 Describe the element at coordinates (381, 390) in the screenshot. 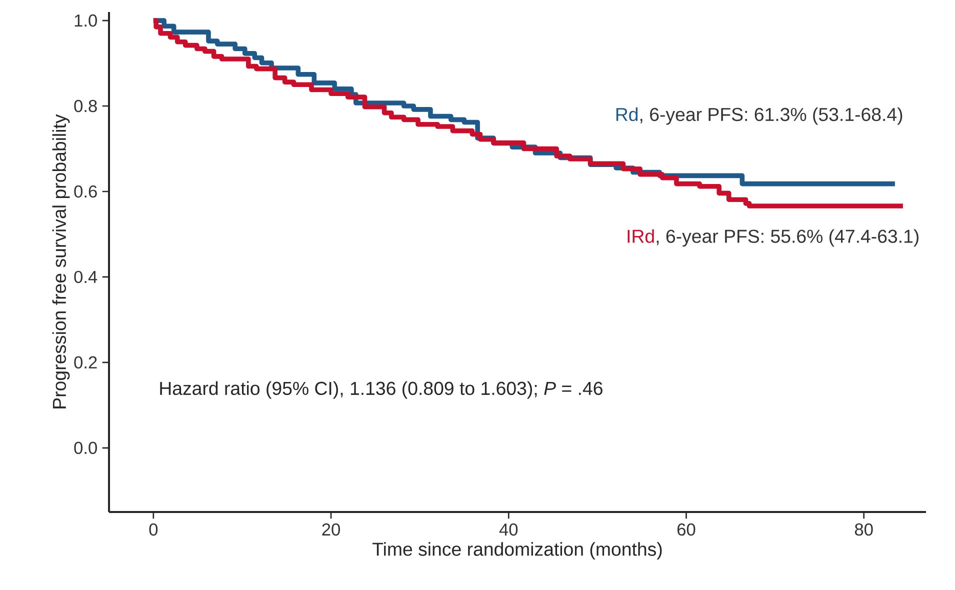

I see `annotation: Hazard ratio (95% CI), 1.136 (0.809 to 1.603); P = .46` at that location.